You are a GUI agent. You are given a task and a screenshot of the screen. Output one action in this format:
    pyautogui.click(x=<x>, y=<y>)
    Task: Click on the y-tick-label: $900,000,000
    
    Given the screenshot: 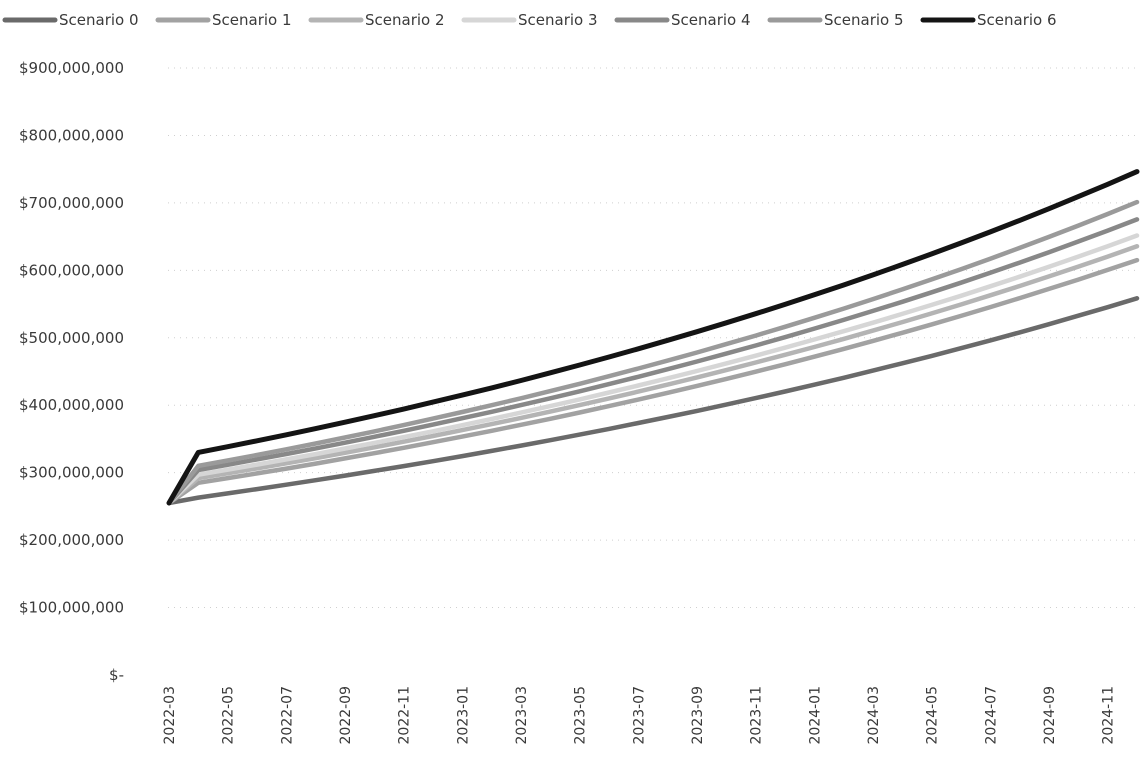 What is the action you would take?
    pyautogui.click(x=71, y=68)
    